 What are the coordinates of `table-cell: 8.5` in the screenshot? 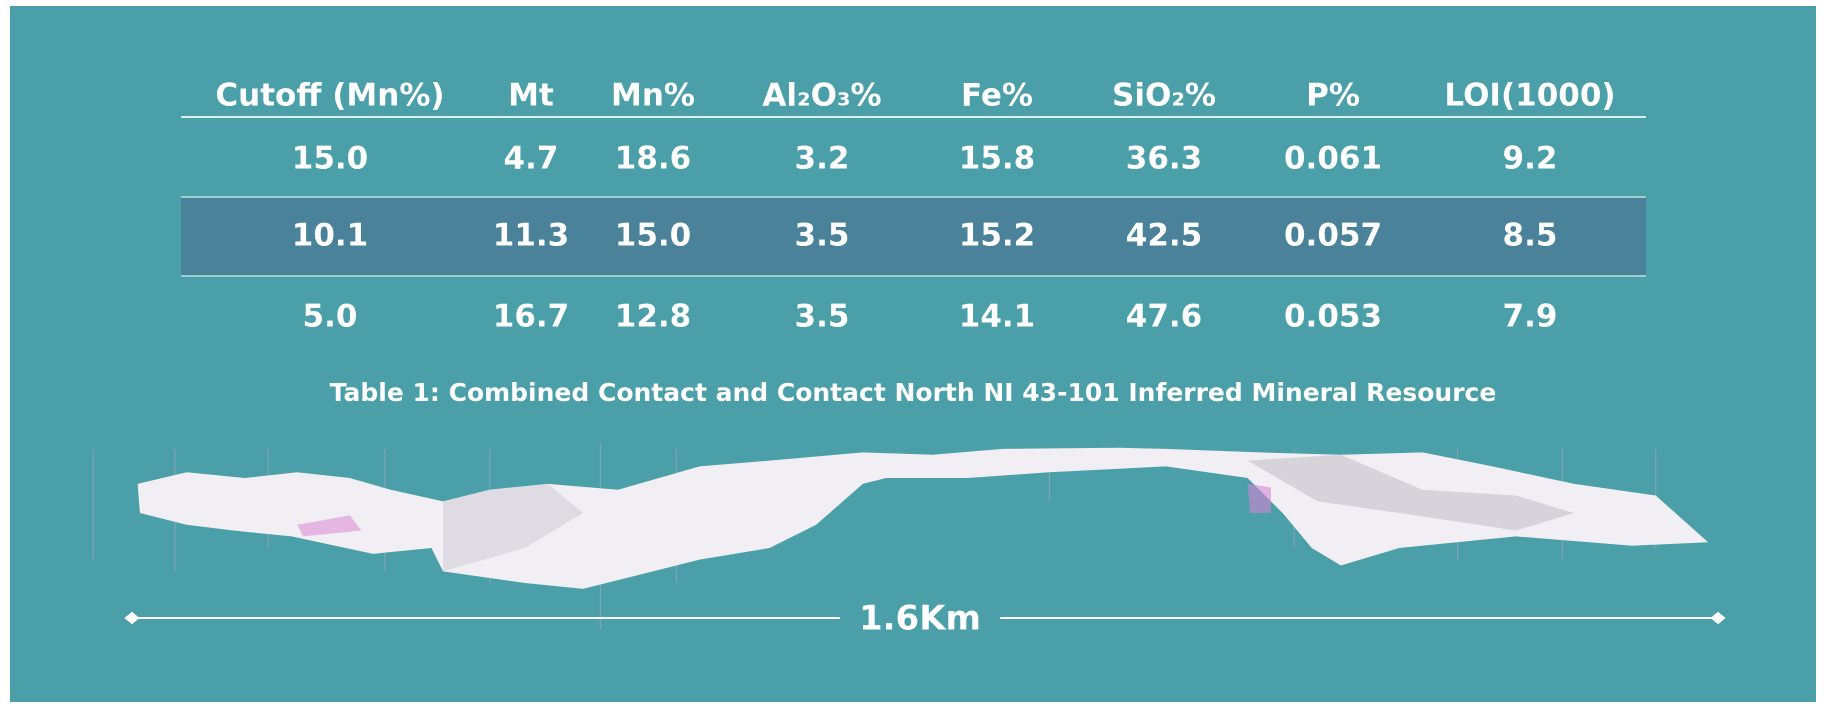 It's located at (1530, 236).